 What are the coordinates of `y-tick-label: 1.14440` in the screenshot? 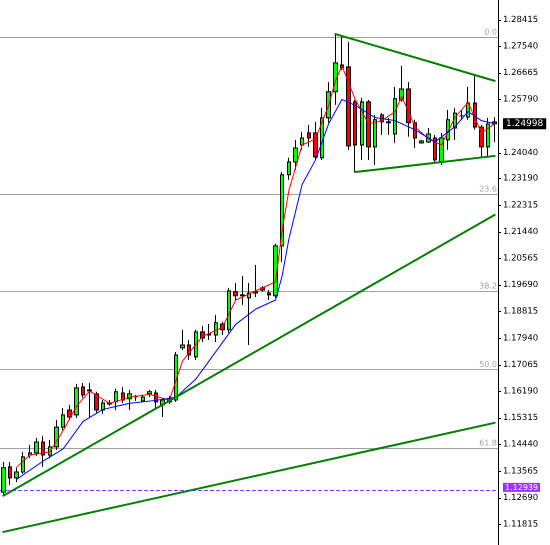 It's located at (520, 445).